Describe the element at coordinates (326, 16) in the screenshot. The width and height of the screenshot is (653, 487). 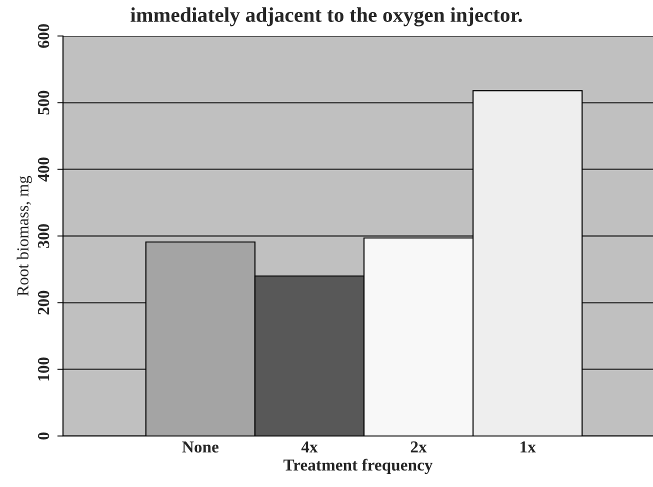
I see `chart-title: immediately adjacent to the oxygen injector.` at that location.